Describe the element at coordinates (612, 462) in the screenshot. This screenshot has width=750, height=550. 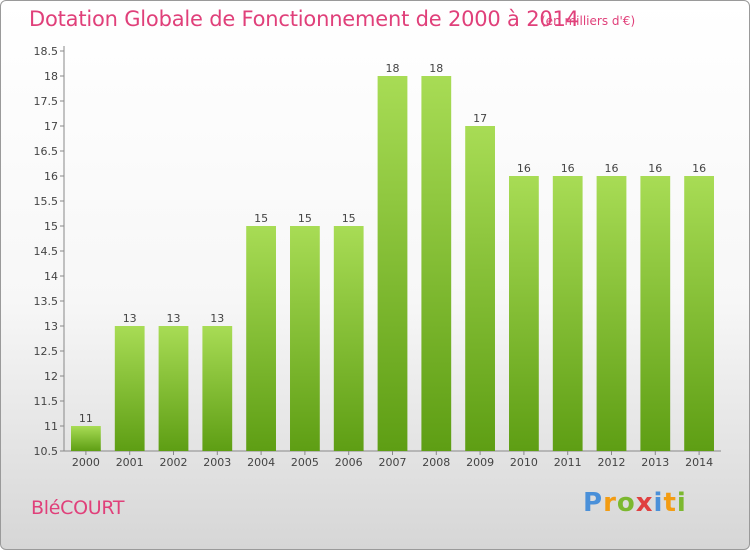
I see `x-tick-label: 2012` at that location.